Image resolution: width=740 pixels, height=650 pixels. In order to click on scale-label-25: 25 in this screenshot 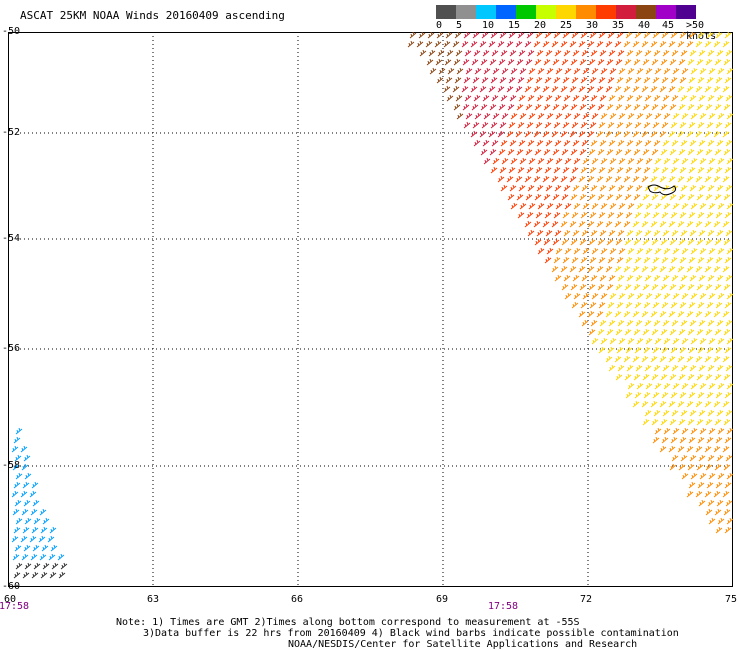, I will do `click(566, 25)`.